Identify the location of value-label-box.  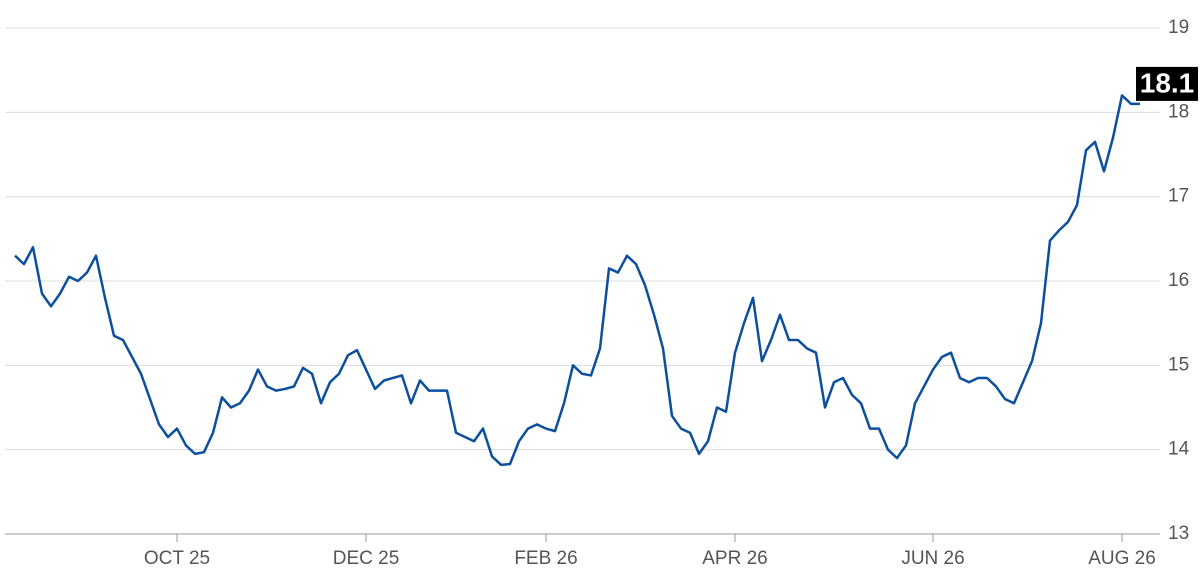
(1167, 83).